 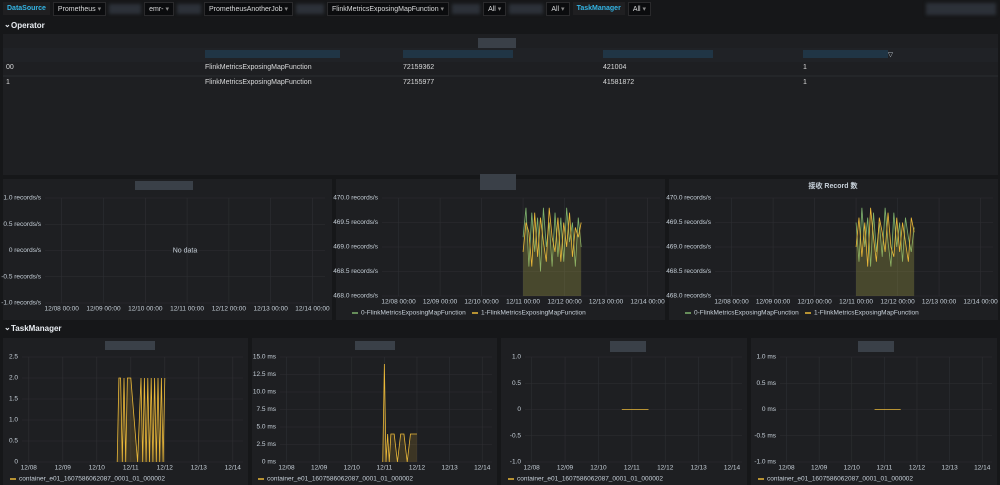 I want to click on y-tick-label: 468.0 records/s, so click(x=356, y=296).